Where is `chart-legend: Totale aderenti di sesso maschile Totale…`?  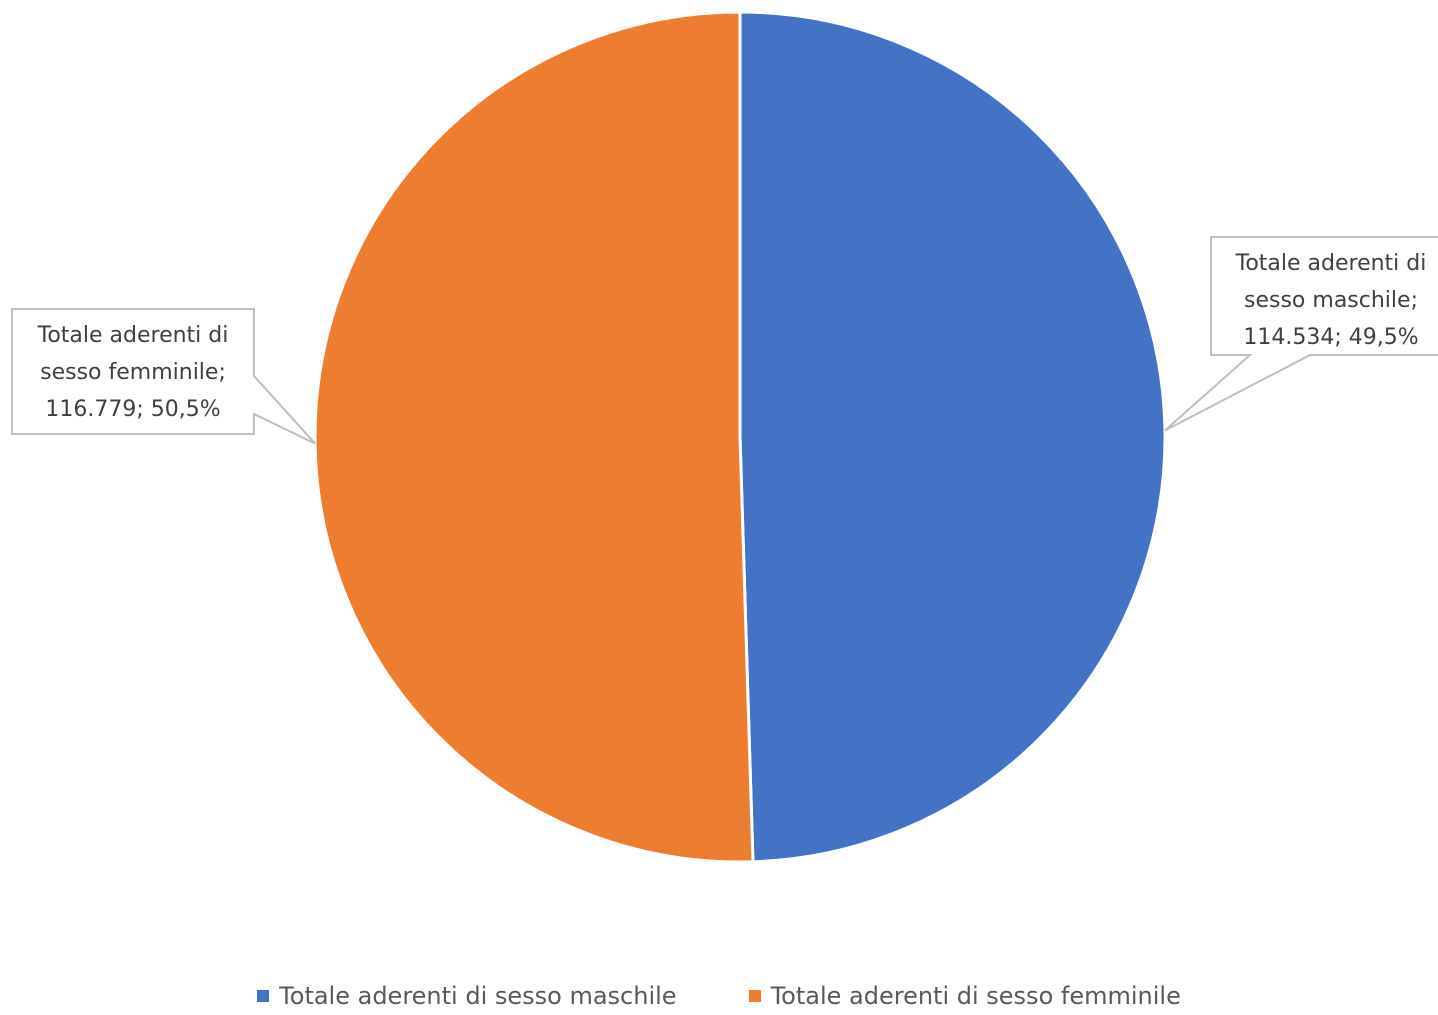 chart-legend: Totale aderenti di sesso maschile Totale… is located at coordinates (719, 996).